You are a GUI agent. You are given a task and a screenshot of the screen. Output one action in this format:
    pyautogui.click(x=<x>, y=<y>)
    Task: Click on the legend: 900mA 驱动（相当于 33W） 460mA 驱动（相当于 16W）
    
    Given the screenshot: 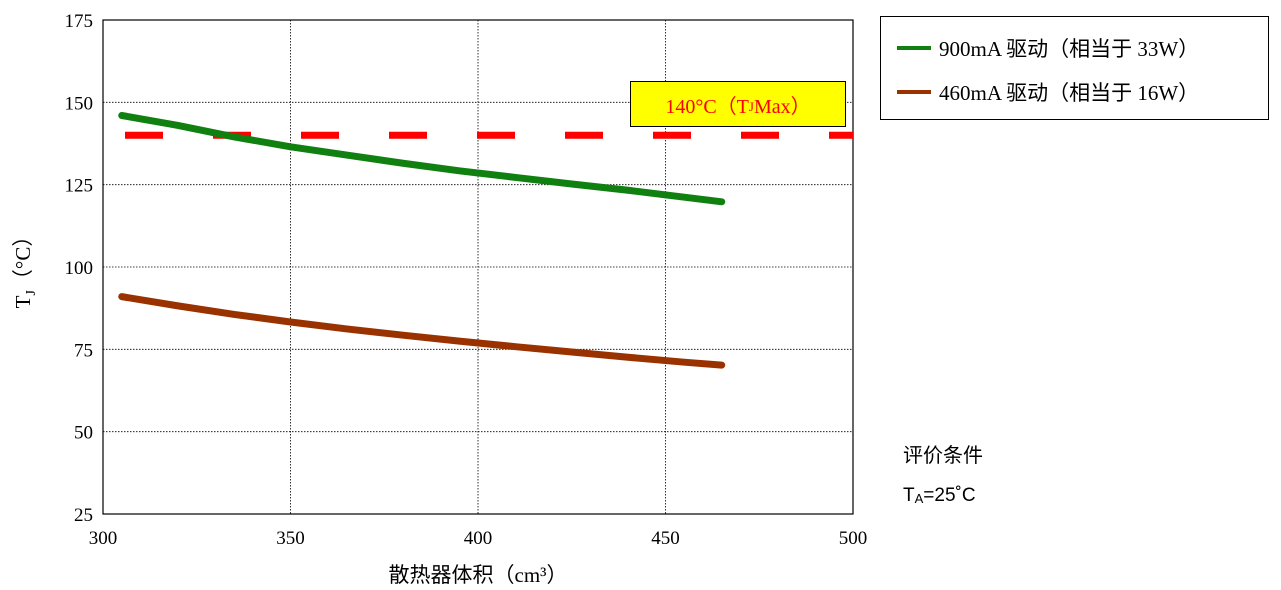 What is the action you would take?
    pyautogui.click(x=1074, y=68)
    